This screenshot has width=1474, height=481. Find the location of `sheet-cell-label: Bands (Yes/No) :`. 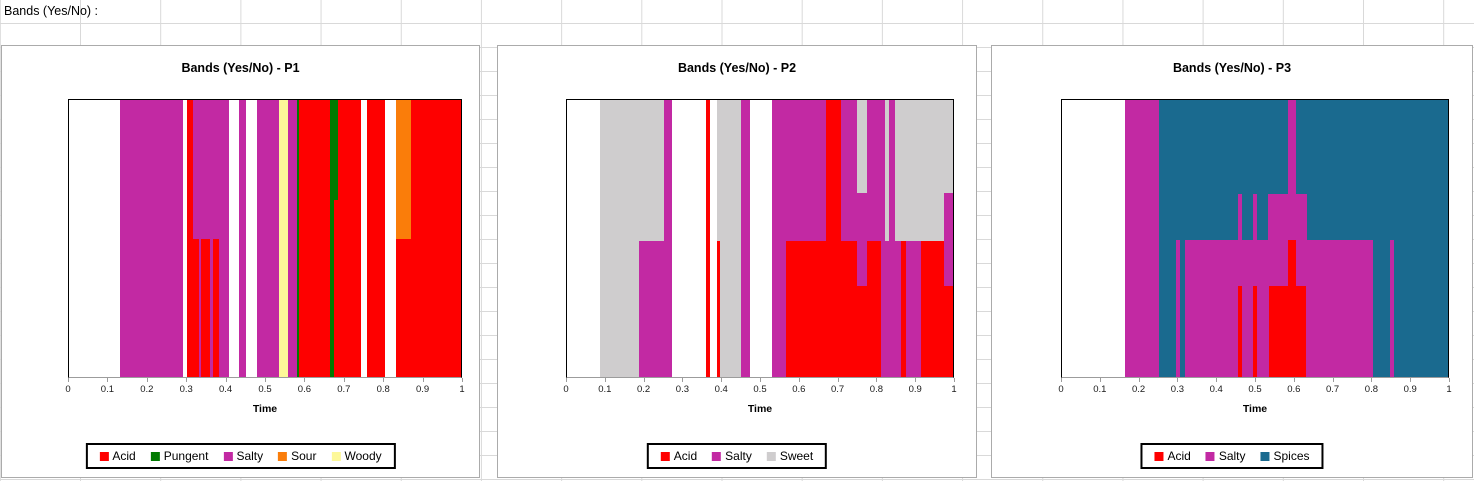

sheet-cell-label: Bands (Yes/No) : is located at coordinates (51, 11).